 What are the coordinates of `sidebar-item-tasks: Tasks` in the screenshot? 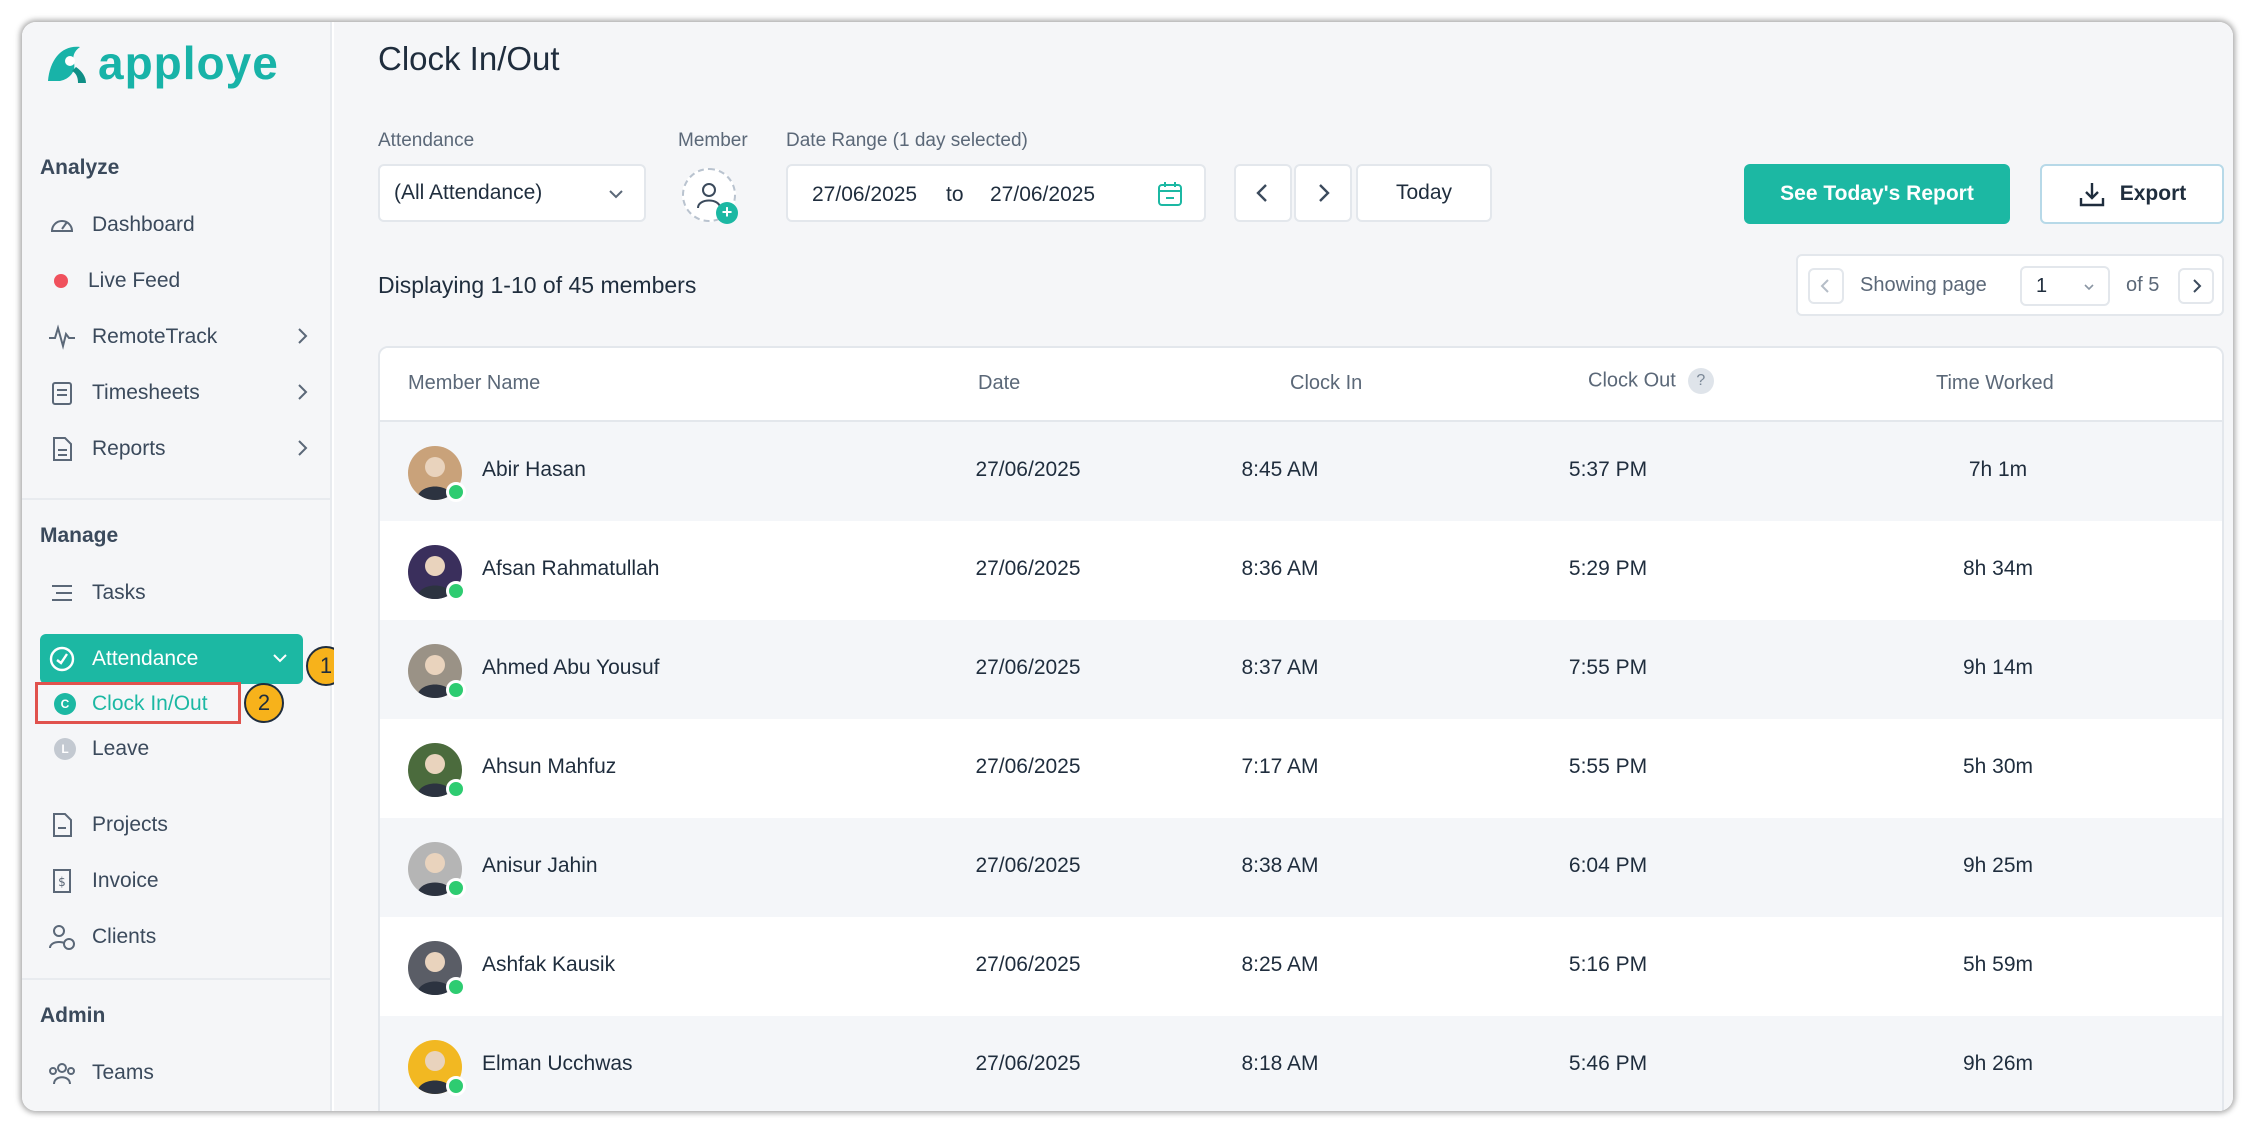 It's located at (182, 593).